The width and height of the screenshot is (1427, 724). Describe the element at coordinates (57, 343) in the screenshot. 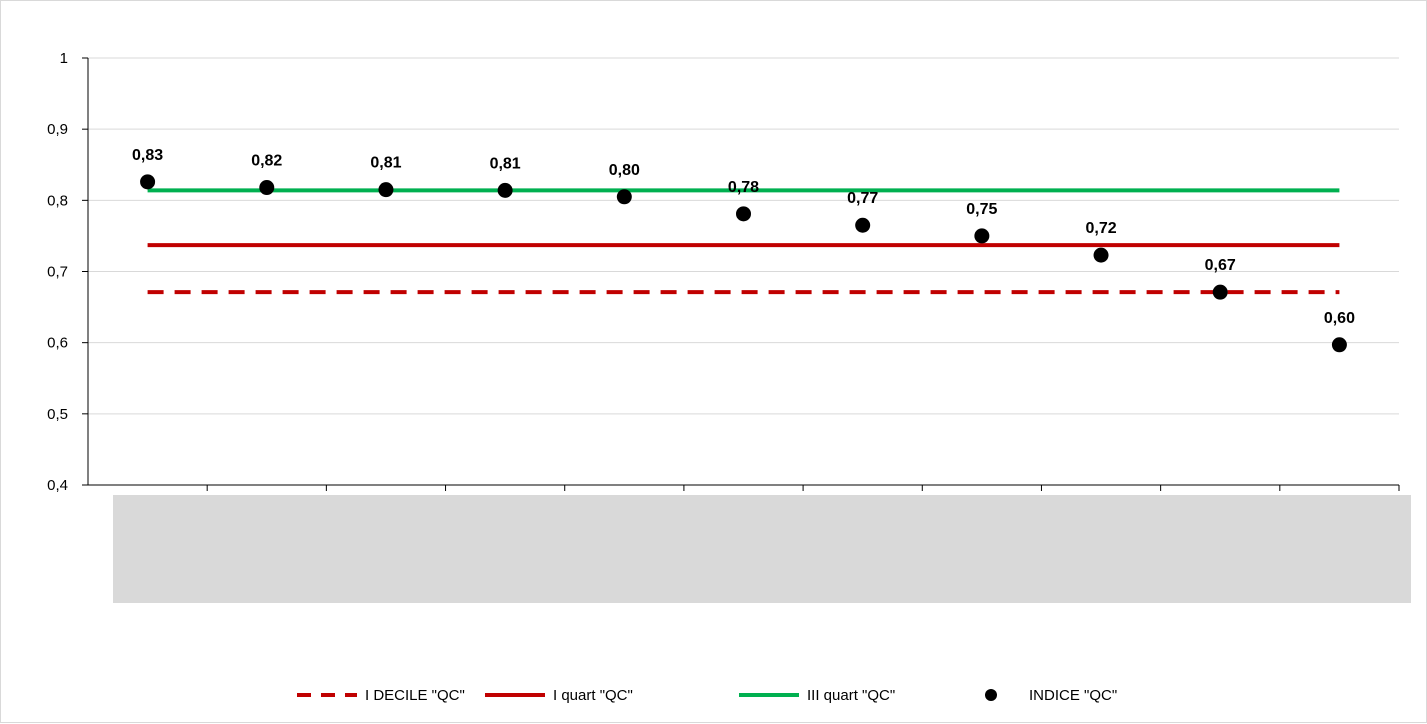

I see `y-tick-label: 0,6` at that location.